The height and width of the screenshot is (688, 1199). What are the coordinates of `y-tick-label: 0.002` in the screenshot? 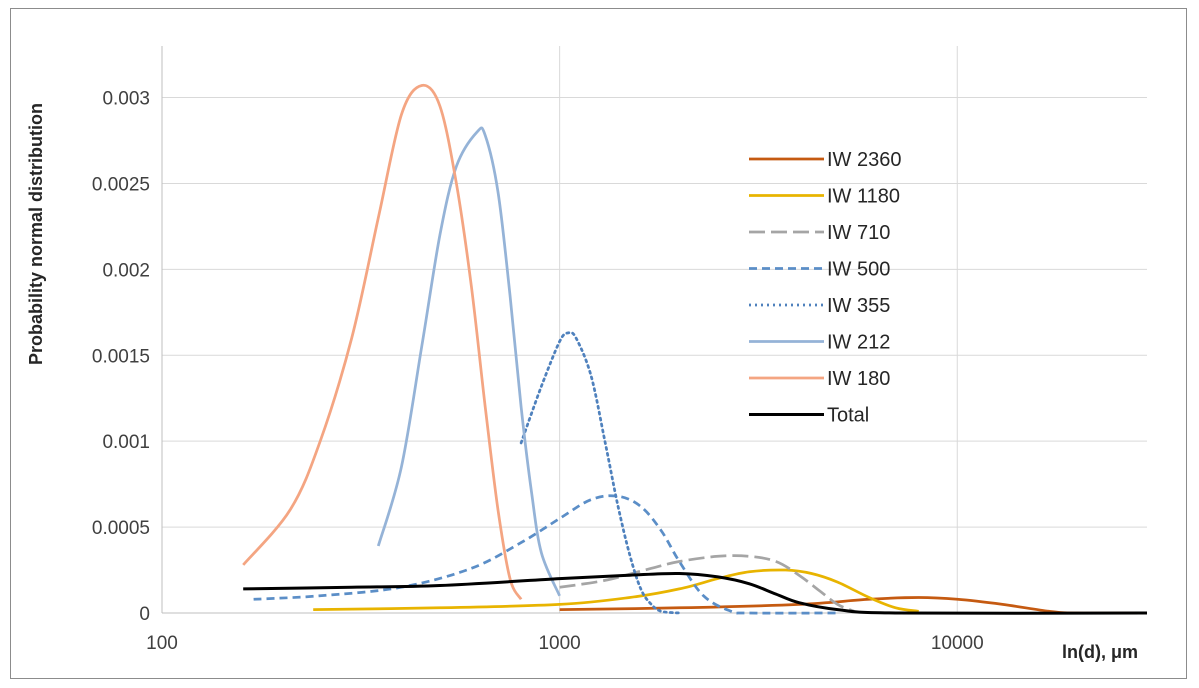 It's located at (126, 270).